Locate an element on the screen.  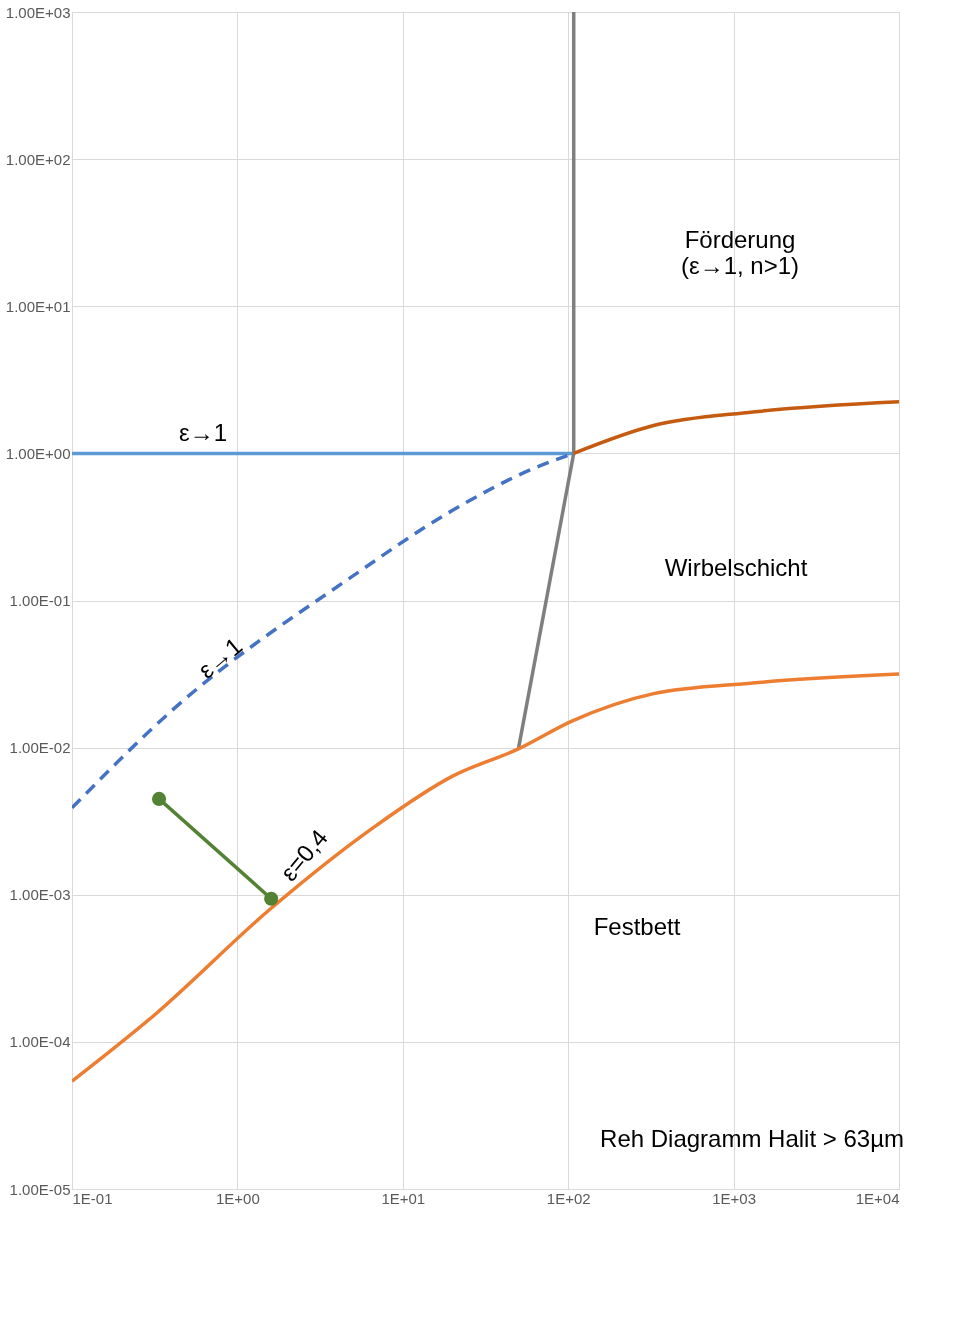
y-tick-label: 1.00E-05 is located at coordinates (40, 1189).